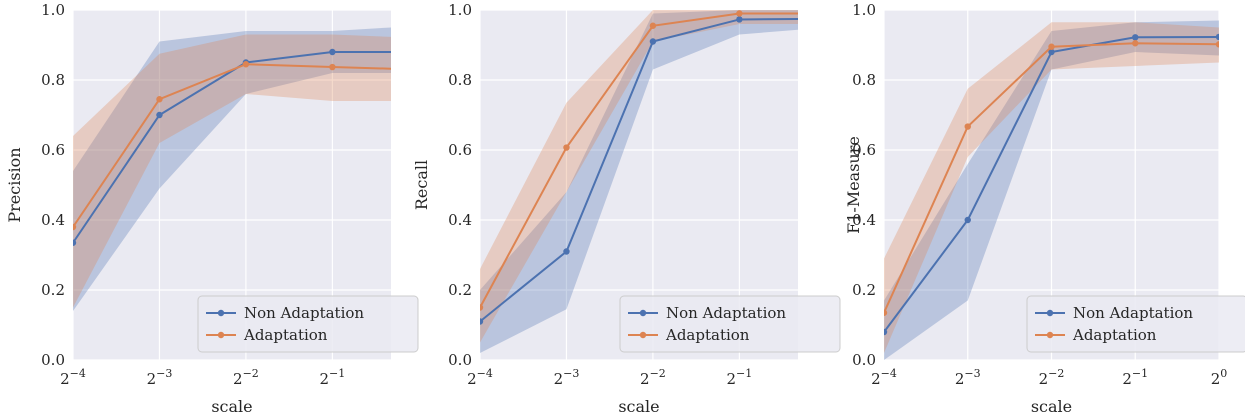 Image resolution: width=1245 pixels, height=419 pixels. What do you see at coordinates (421, 185) in the screenshot?
I see `y-axis-label: Recall` at bounding box center [421, 185].